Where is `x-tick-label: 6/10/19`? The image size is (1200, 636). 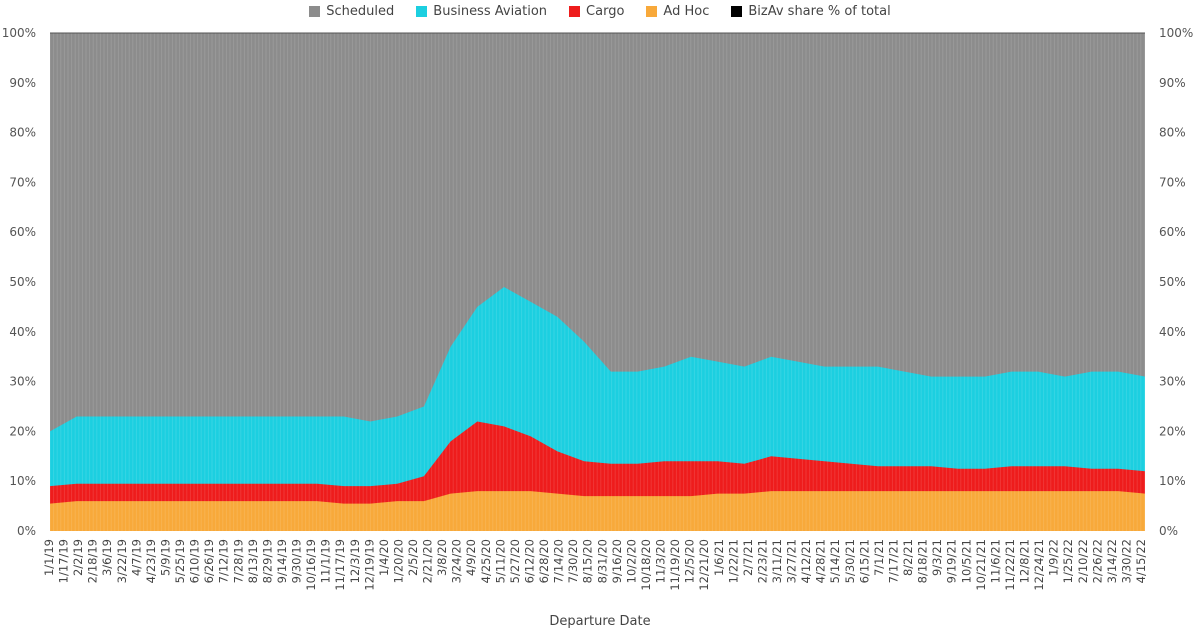 x-tick-label: 6/10/19 is located at coordinates (195, 561).